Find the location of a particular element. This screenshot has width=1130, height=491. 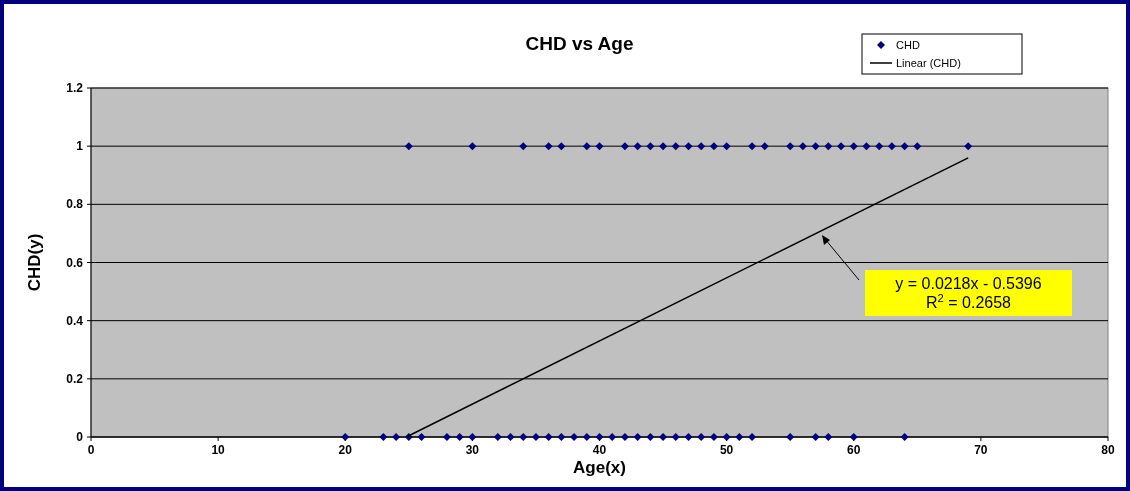

y-tick-label: 0.6 is located at coordinates (75, 262).